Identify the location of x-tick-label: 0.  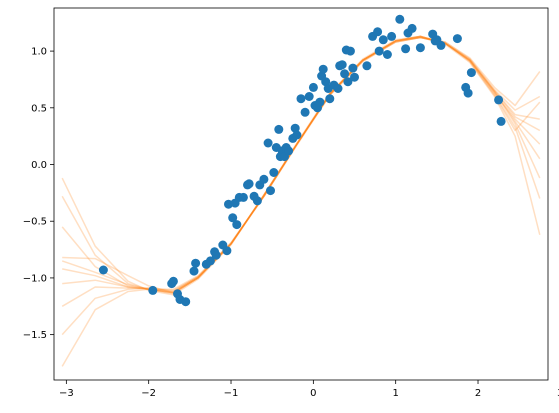
(313, 393).